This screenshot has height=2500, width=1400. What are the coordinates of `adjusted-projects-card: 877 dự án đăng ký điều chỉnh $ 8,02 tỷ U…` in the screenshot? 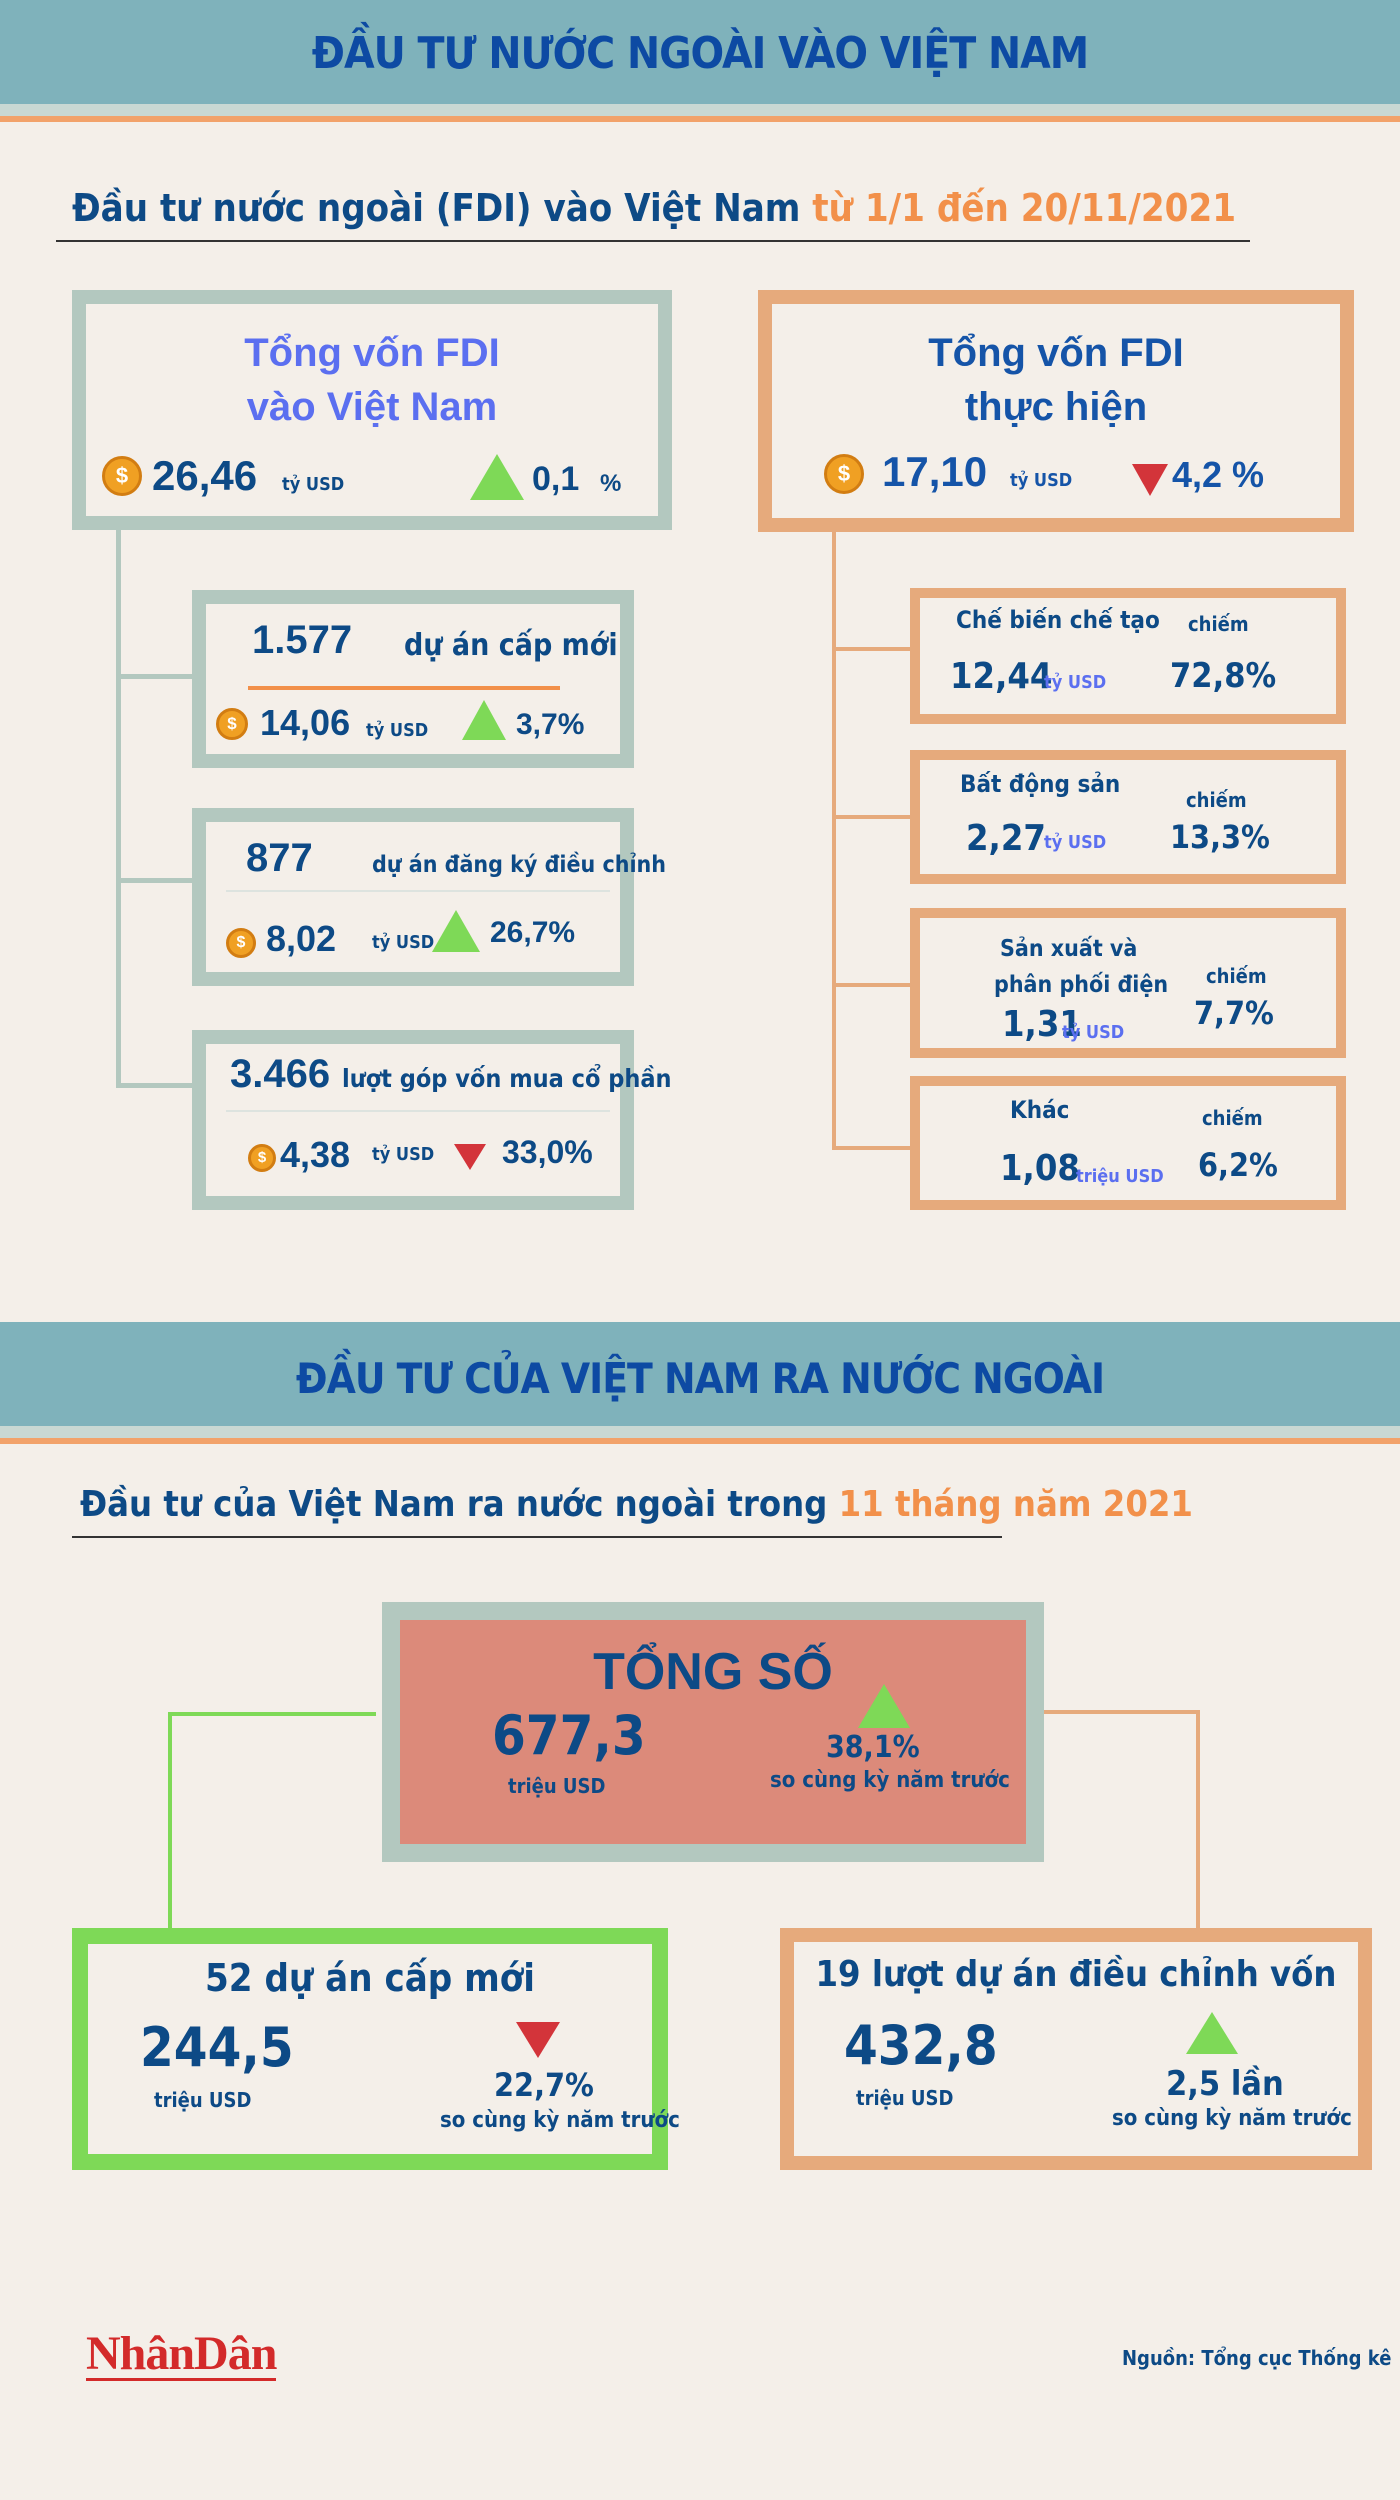 It's located at (429, 897).